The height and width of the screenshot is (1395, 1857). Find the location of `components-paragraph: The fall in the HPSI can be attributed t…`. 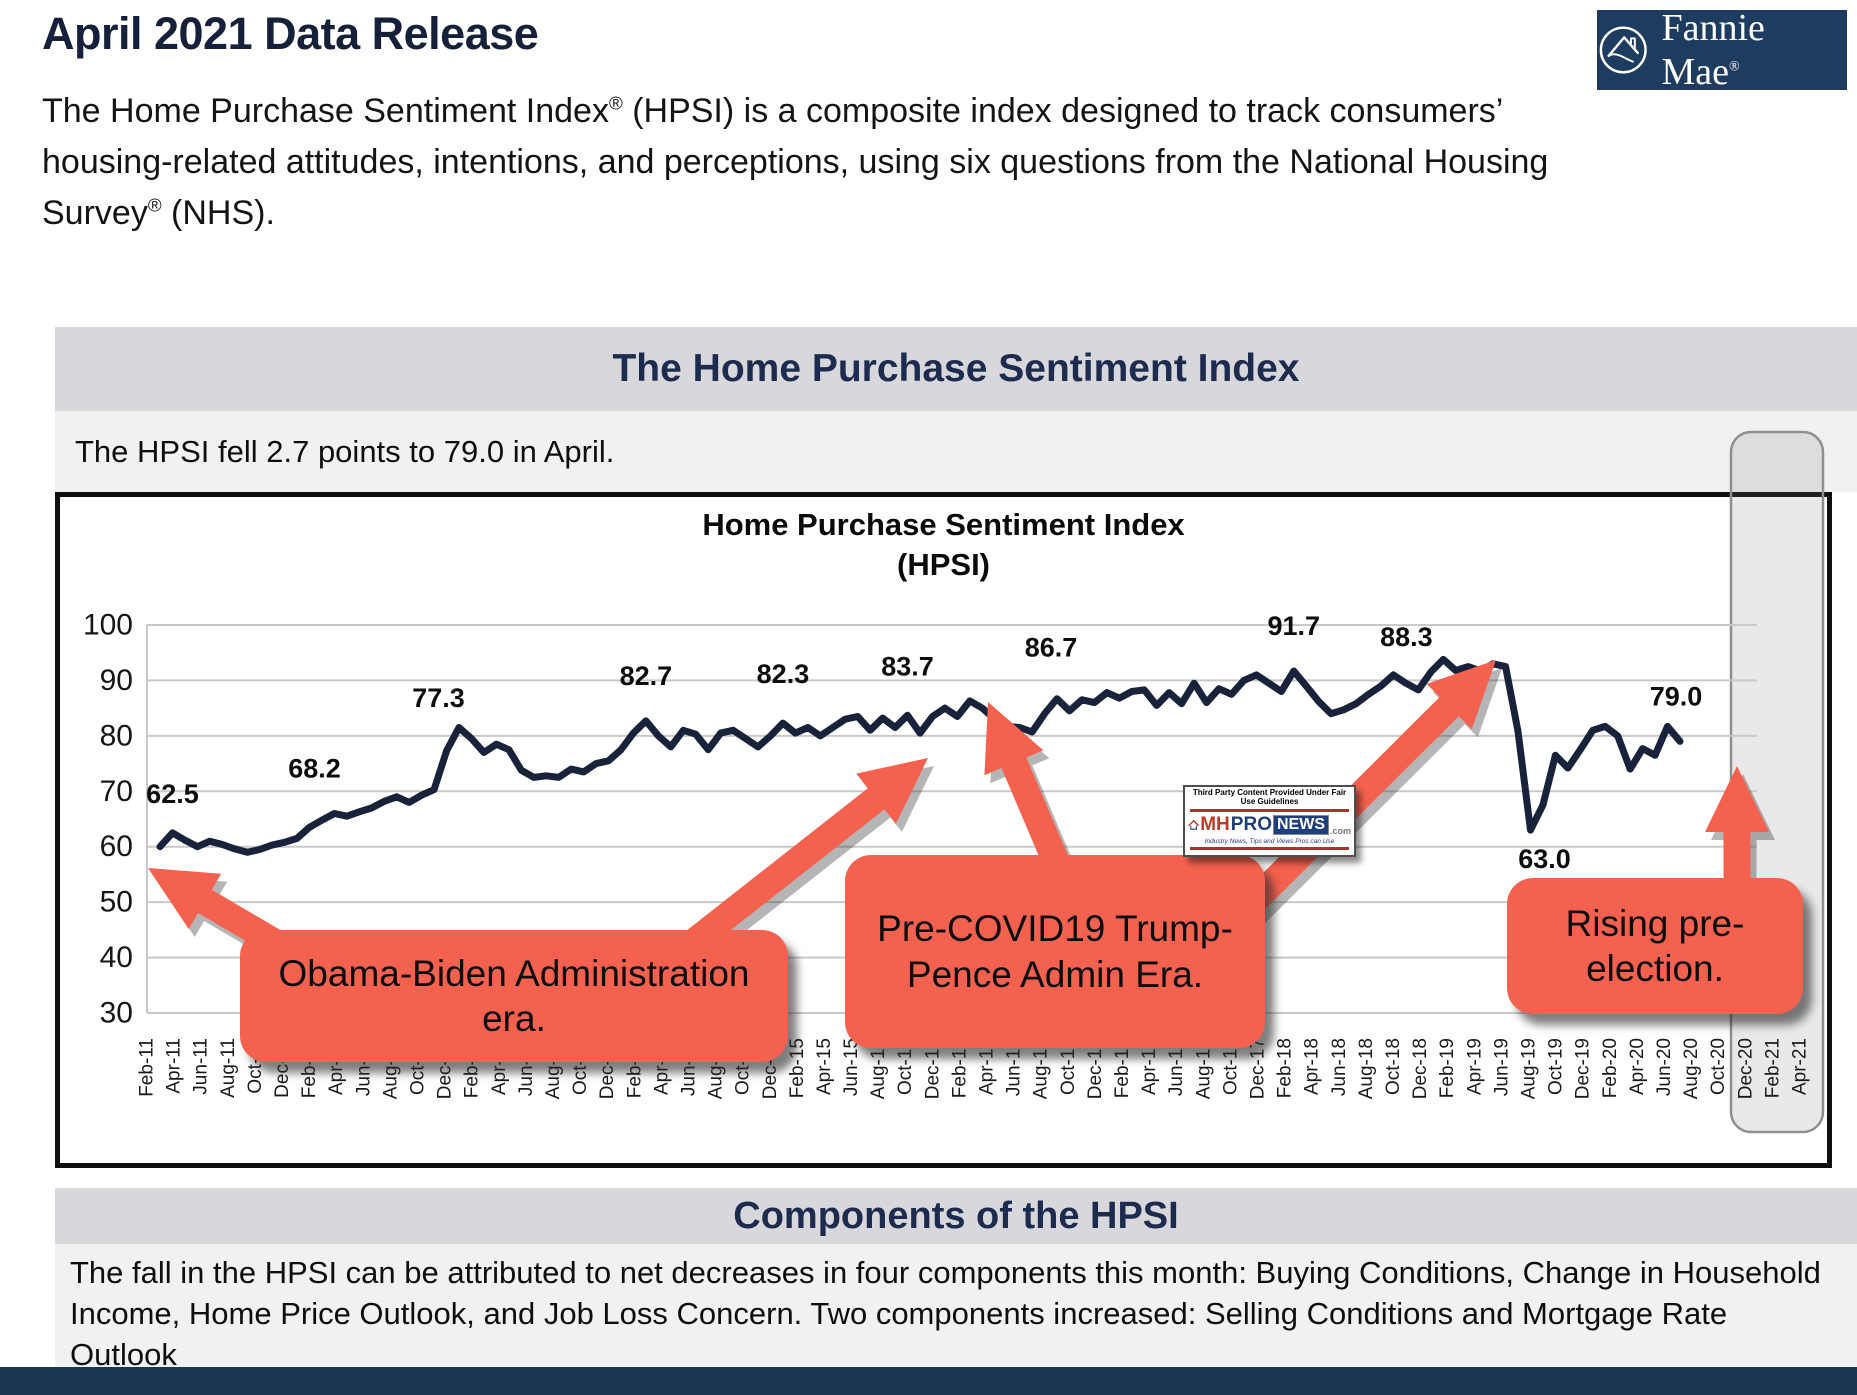

components-paragraph: The fall in the HPSI can be attributed t… is located at coordinates (956, 1308).